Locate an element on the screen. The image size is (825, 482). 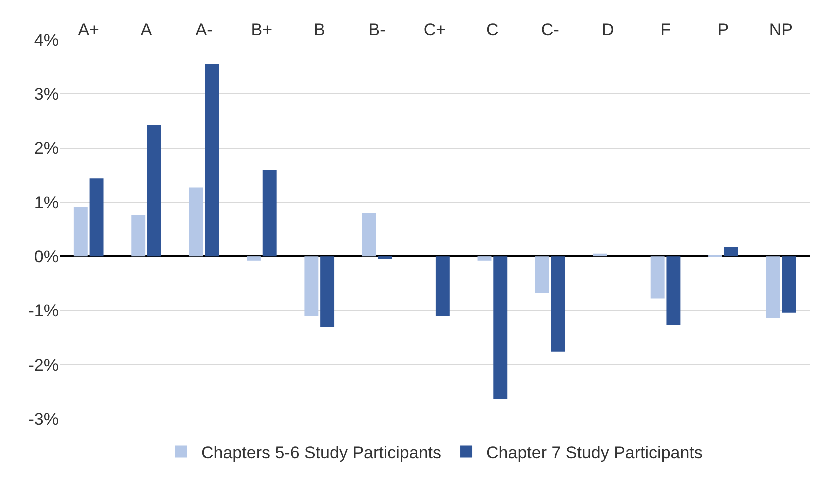
y-tick-label: 3% is located at coordinates (46, 94).